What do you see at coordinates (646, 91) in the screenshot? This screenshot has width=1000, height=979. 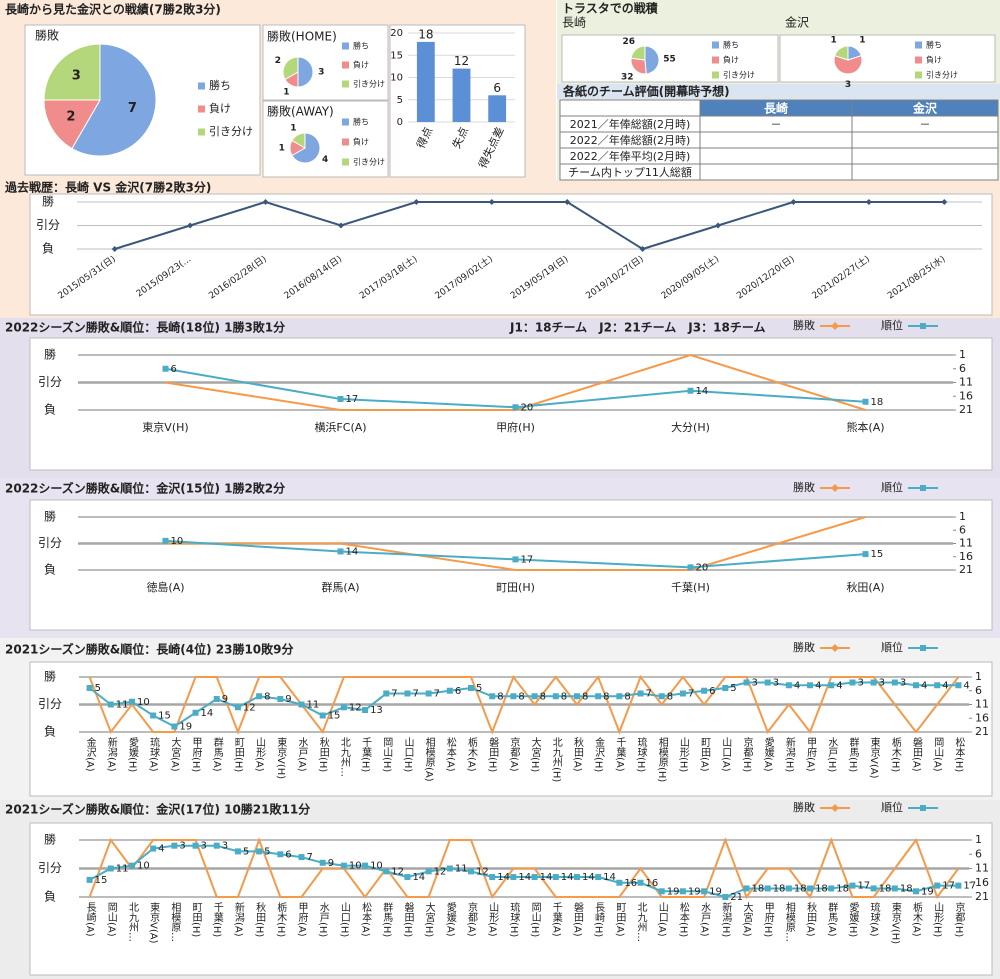 I see `table-title: 各紙のチーム評価(開幕時予想)` at bounding box center [646, 91].